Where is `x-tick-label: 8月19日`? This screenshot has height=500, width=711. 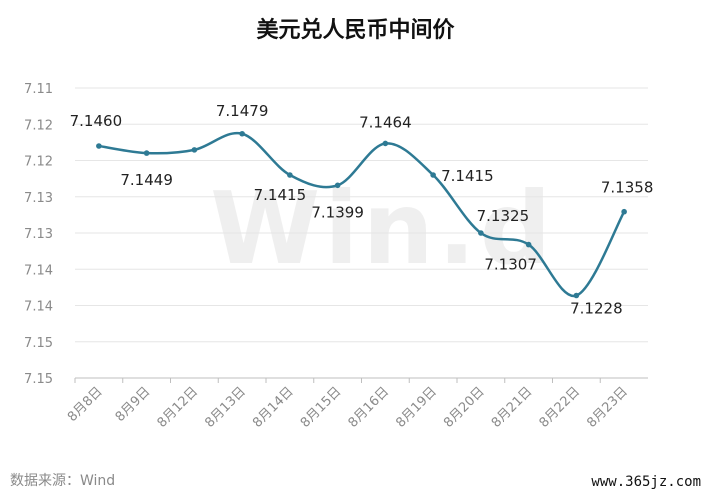
x-tick-label: 8月19日 is located at coordinates (416, 407).